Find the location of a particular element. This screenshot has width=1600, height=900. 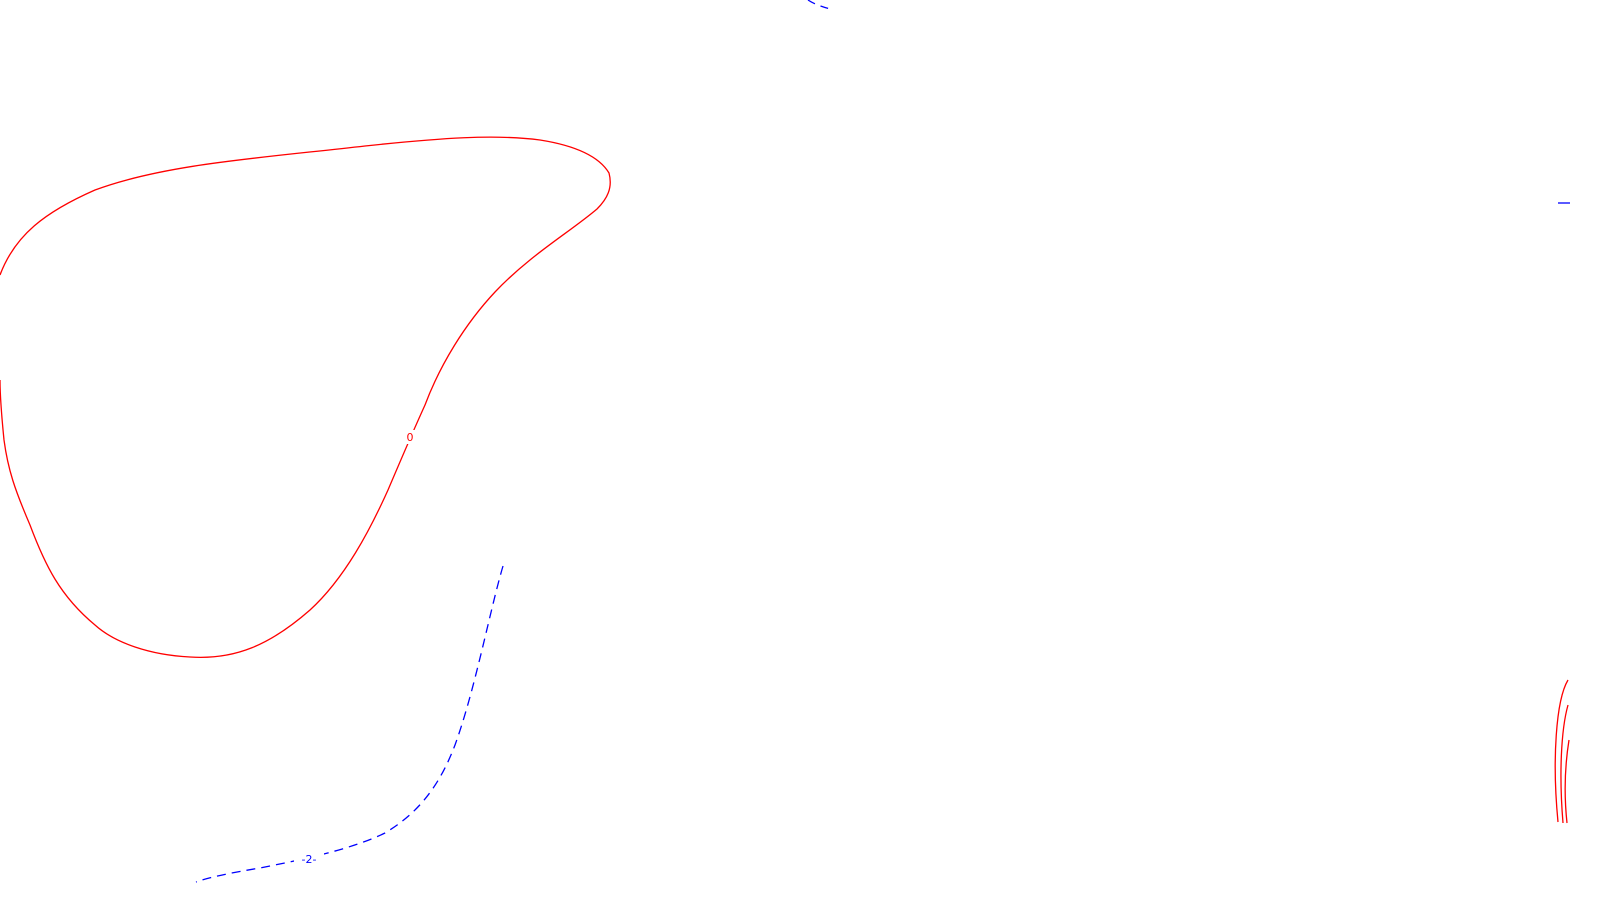

dashed-contour-fragment is located at coordinates (819, 5).